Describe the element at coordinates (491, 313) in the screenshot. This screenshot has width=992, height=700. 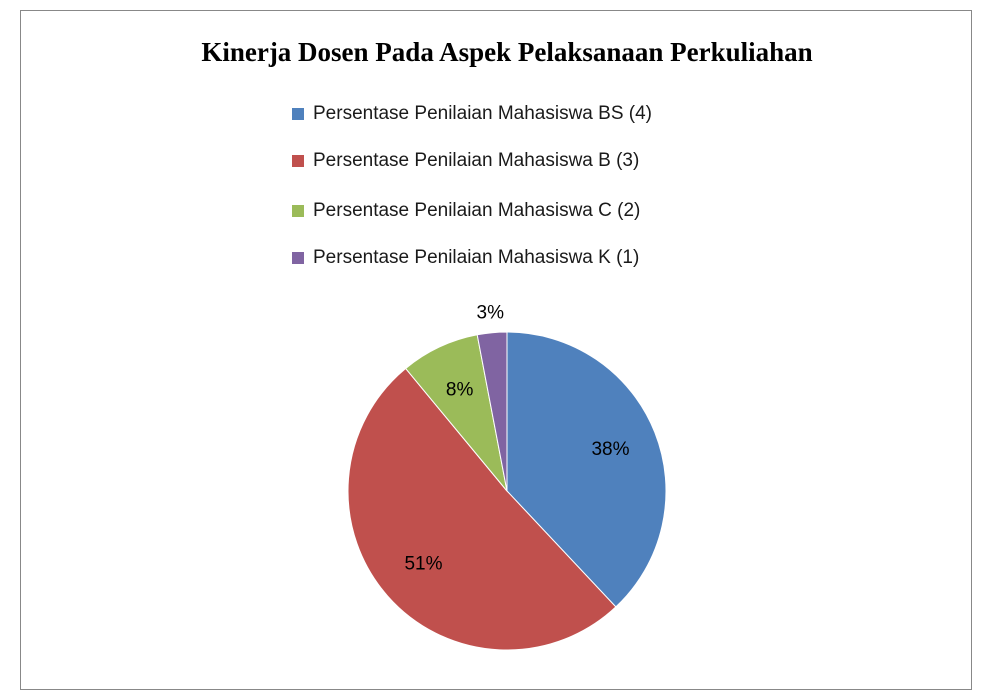
I see `data-label: 3%` at that location.